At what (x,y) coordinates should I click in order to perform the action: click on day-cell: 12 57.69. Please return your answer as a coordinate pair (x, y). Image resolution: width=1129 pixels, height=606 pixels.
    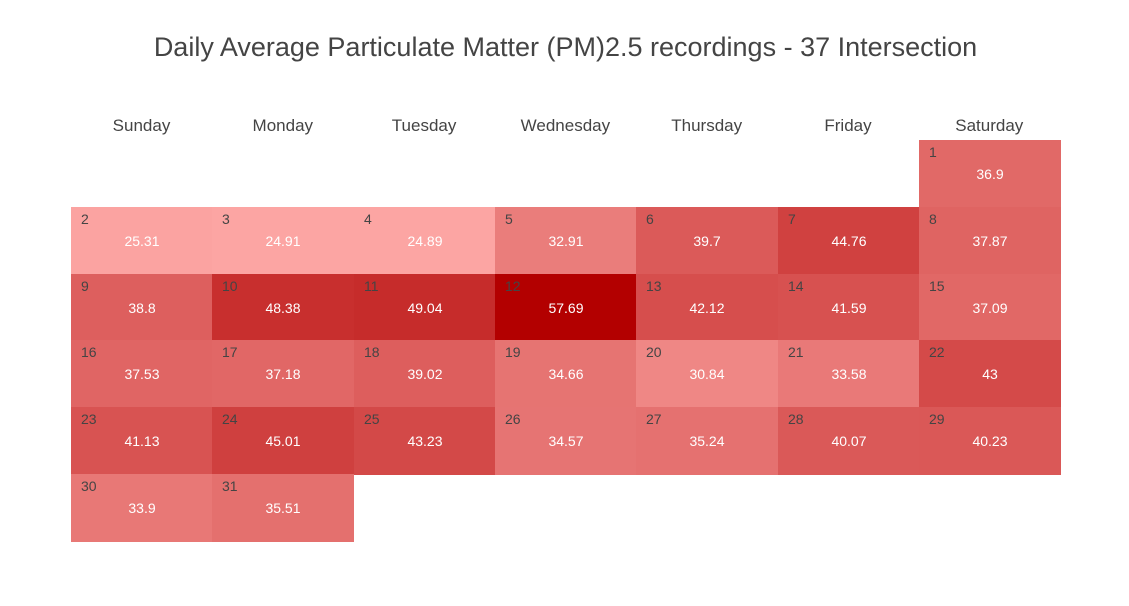
    Looking at the image, I should click on (566, 308).